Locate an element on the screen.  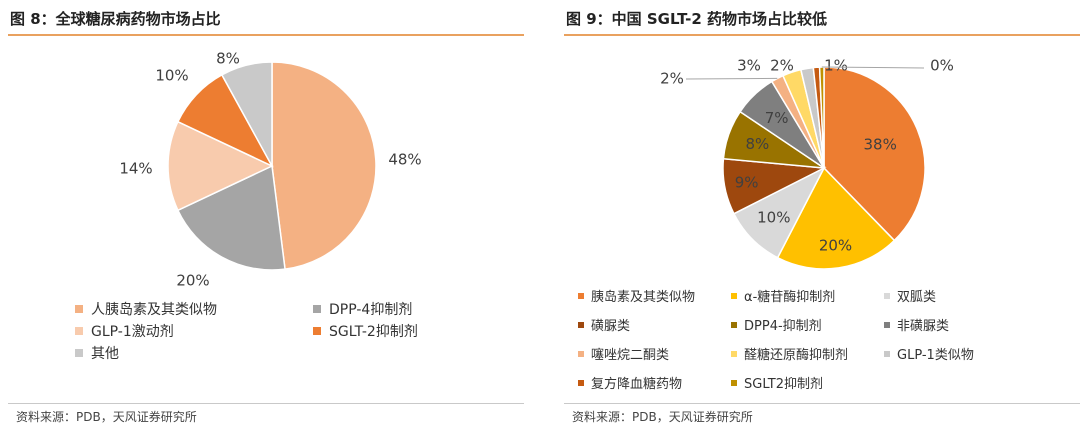
legend-item: 人胰岛素及其类似物 is located at coordinates (146, 309).